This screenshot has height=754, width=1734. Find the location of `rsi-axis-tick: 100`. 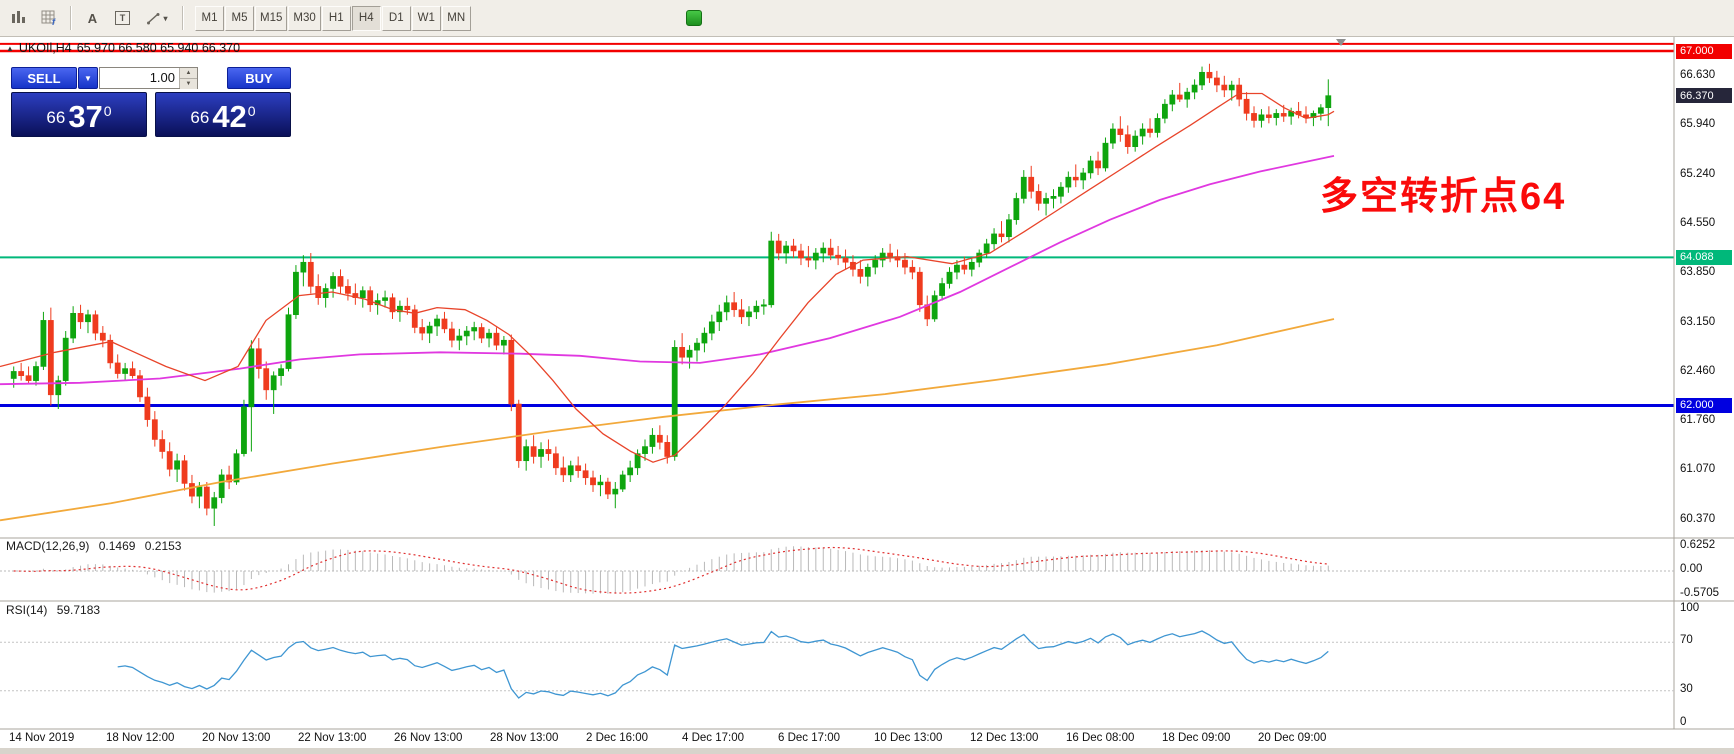

rsi-axis-tick: 100 is located at coordinates (1690, 608).